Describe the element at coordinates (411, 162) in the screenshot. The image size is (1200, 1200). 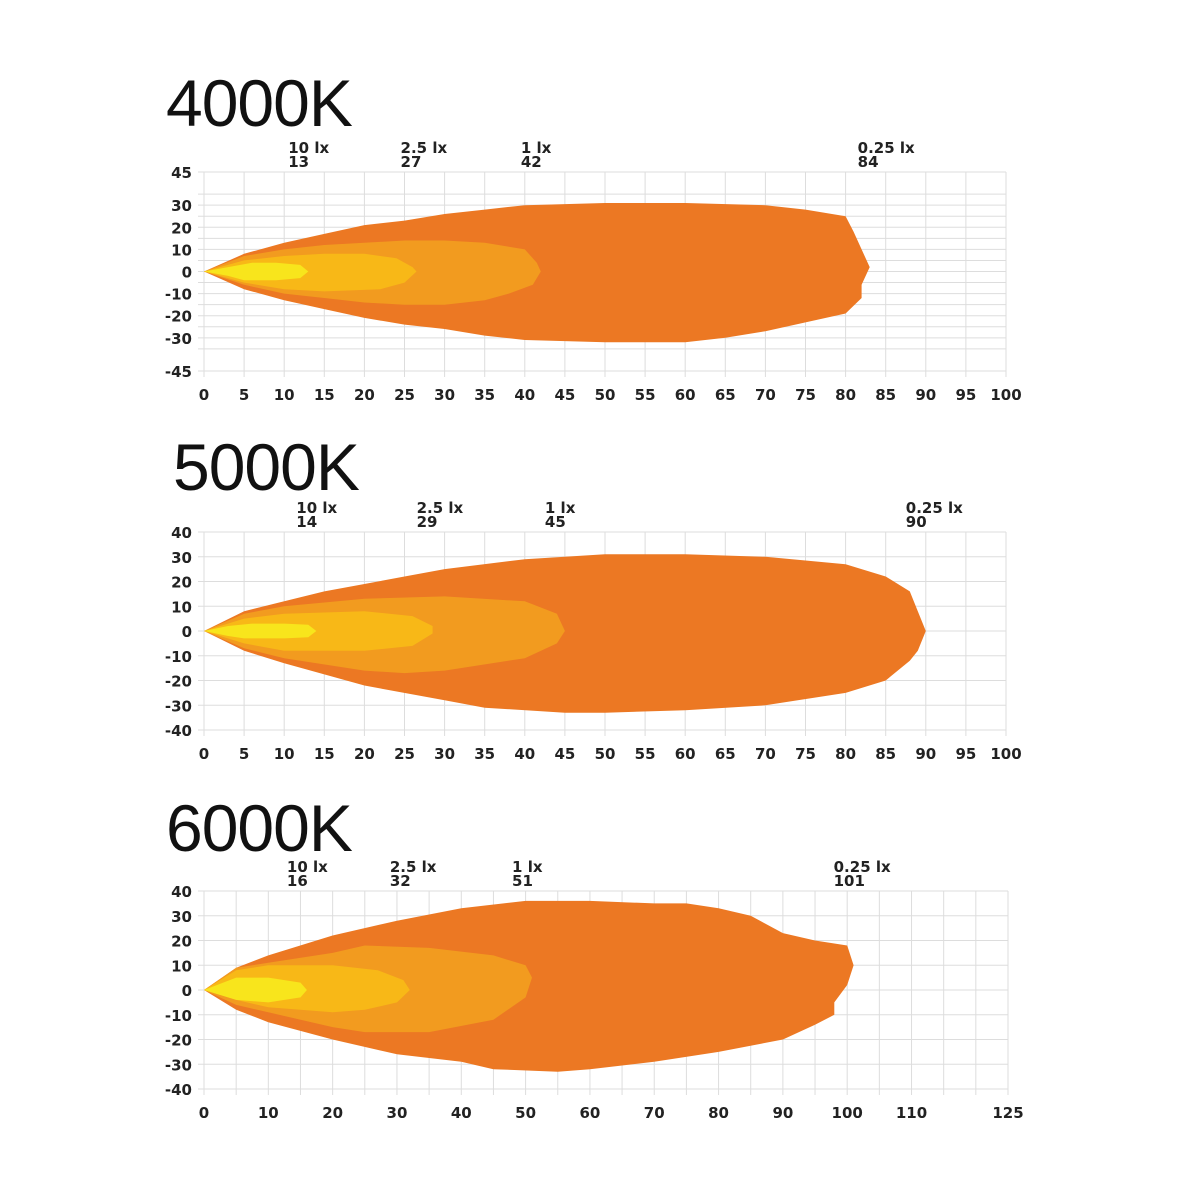
I see `annotation-distance-value: 27` at that location.